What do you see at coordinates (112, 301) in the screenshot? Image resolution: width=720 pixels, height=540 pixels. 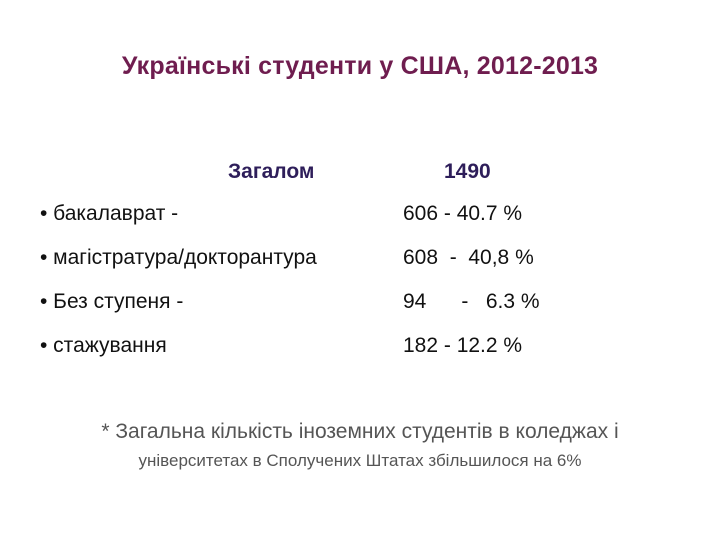 I see `stat-label: • Без ступеня -` at bounding box center [112, 301].